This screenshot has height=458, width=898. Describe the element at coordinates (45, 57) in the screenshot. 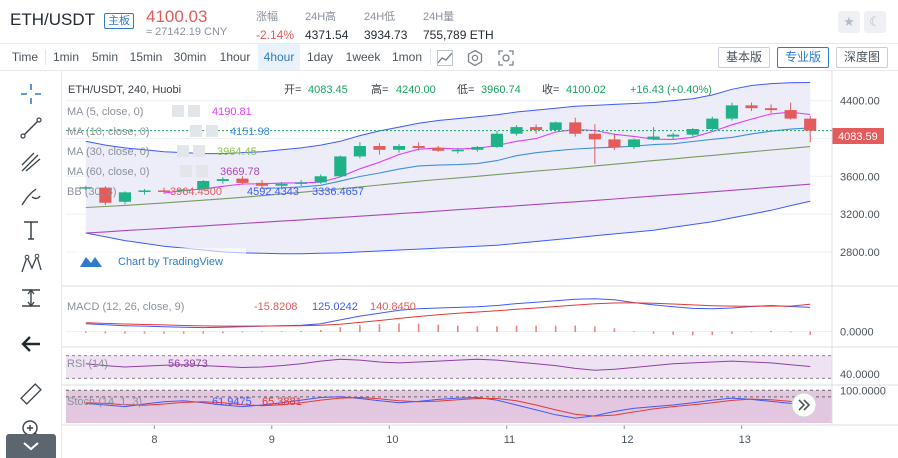

I see `toolbar-divider` at that location.